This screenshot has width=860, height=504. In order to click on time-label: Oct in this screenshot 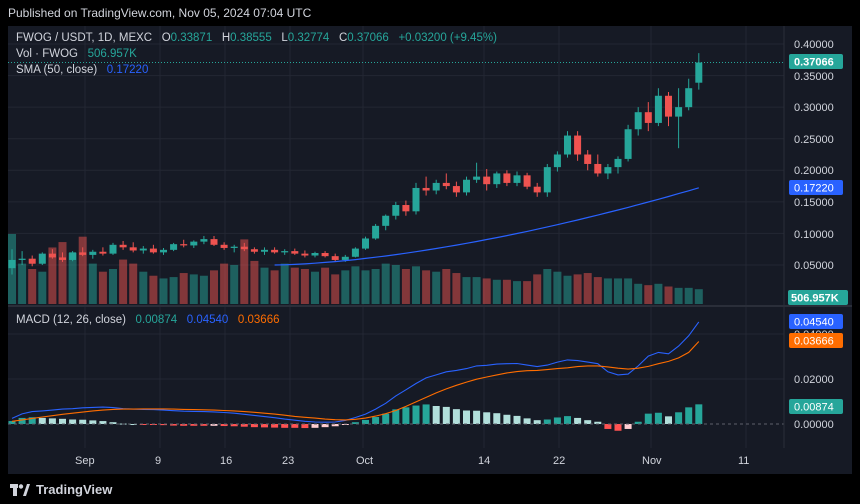, I will do `click(364, 461)`.